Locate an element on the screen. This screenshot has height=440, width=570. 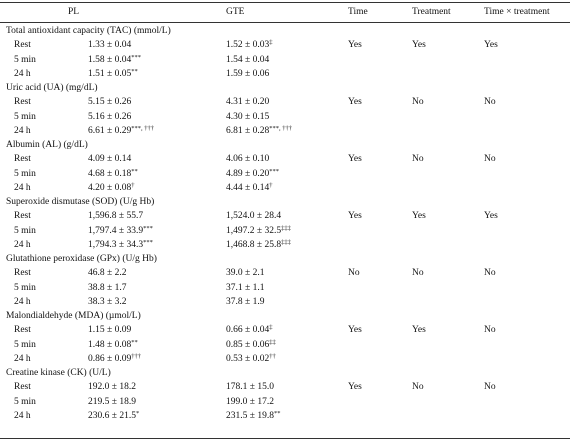
value-text: 4.31 ± 0.20 is located at coordinates (248, 102).